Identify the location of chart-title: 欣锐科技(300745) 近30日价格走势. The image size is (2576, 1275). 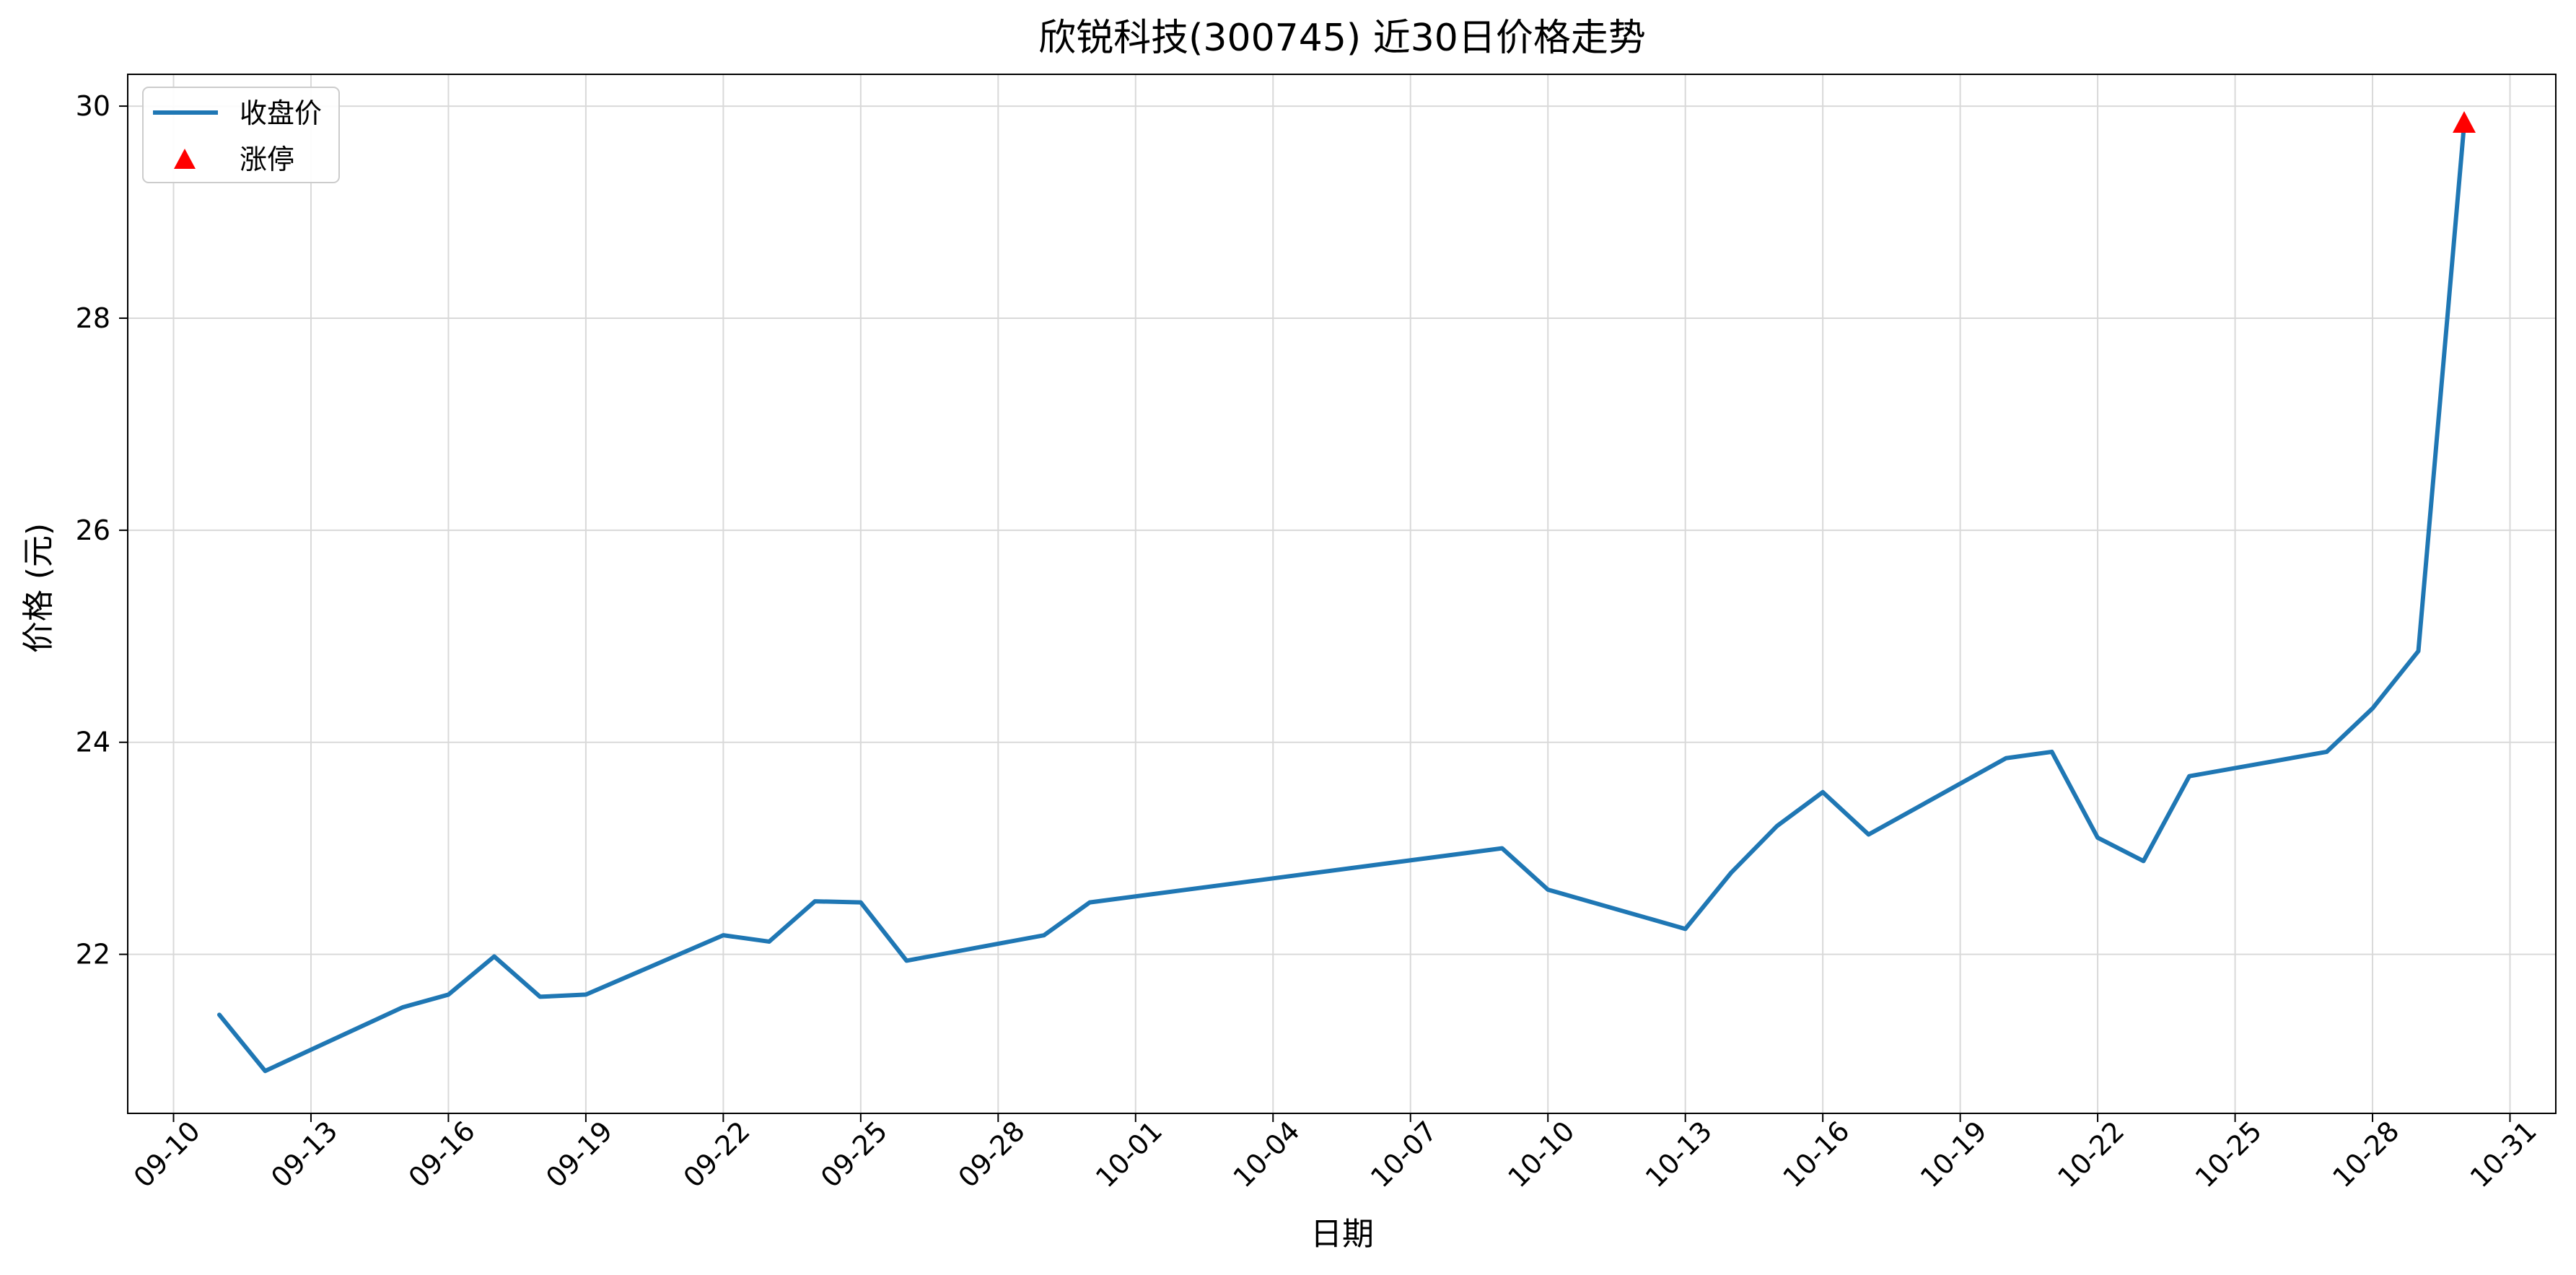
(1342, 39).